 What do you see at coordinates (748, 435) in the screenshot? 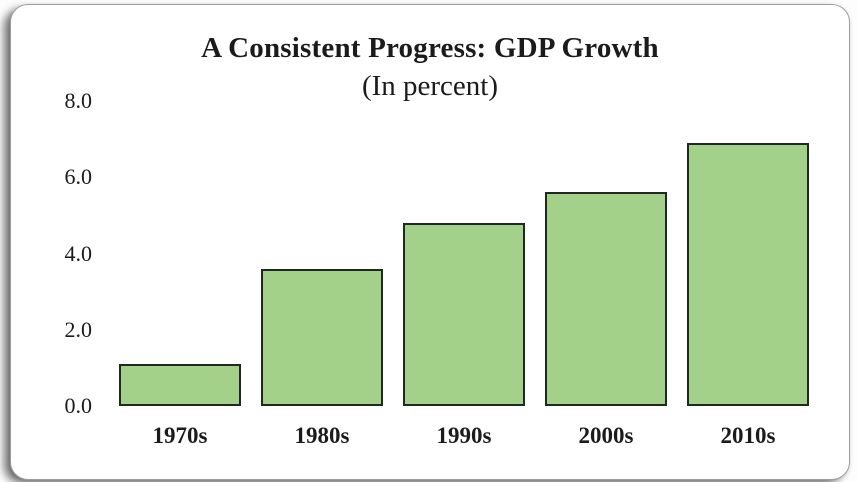
I see `x-category-label: 2010s` at bounding box center [748, 435].